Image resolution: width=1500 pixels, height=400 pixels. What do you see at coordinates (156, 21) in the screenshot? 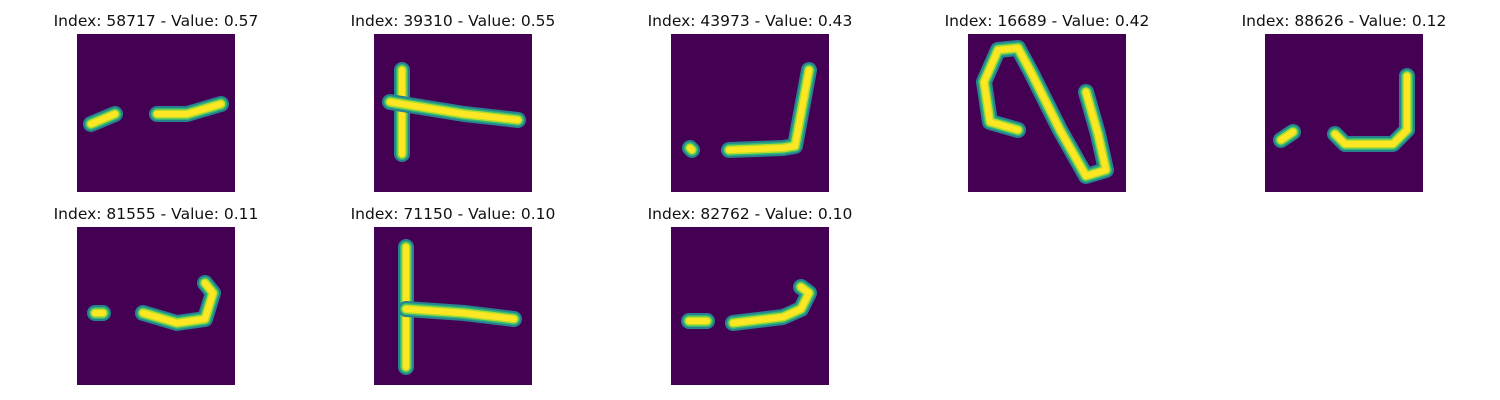
I see `panel-title: Index: 58717 - Value: 0.57` at bounding box center [156, 21].